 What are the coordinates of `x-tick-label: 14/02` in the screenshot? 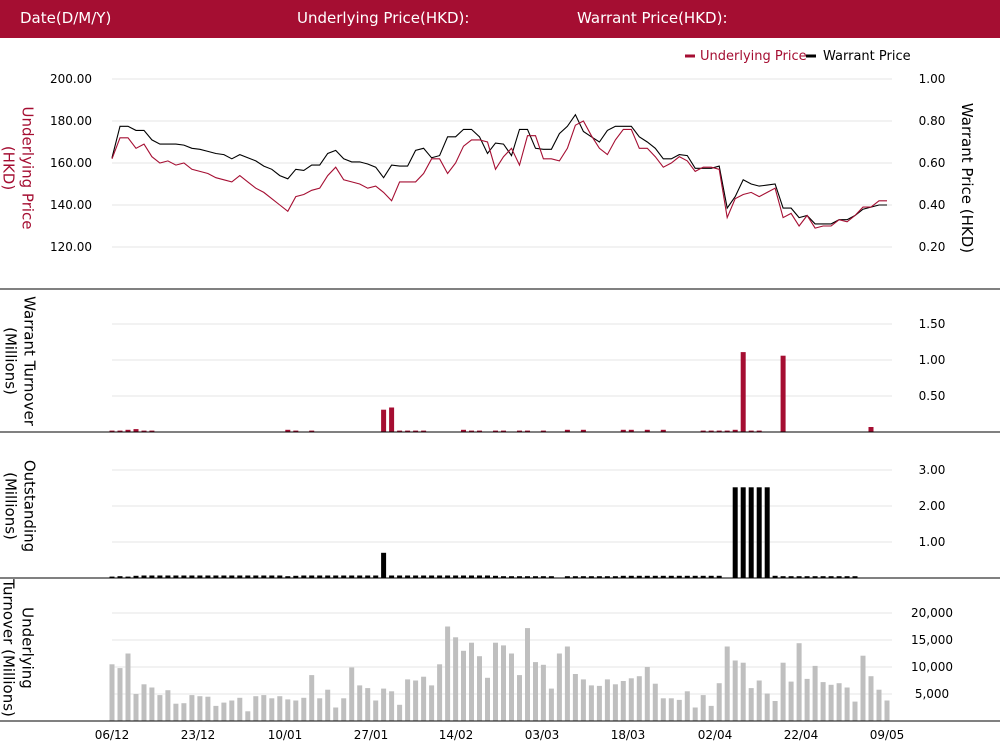 It's located at (456, 735).